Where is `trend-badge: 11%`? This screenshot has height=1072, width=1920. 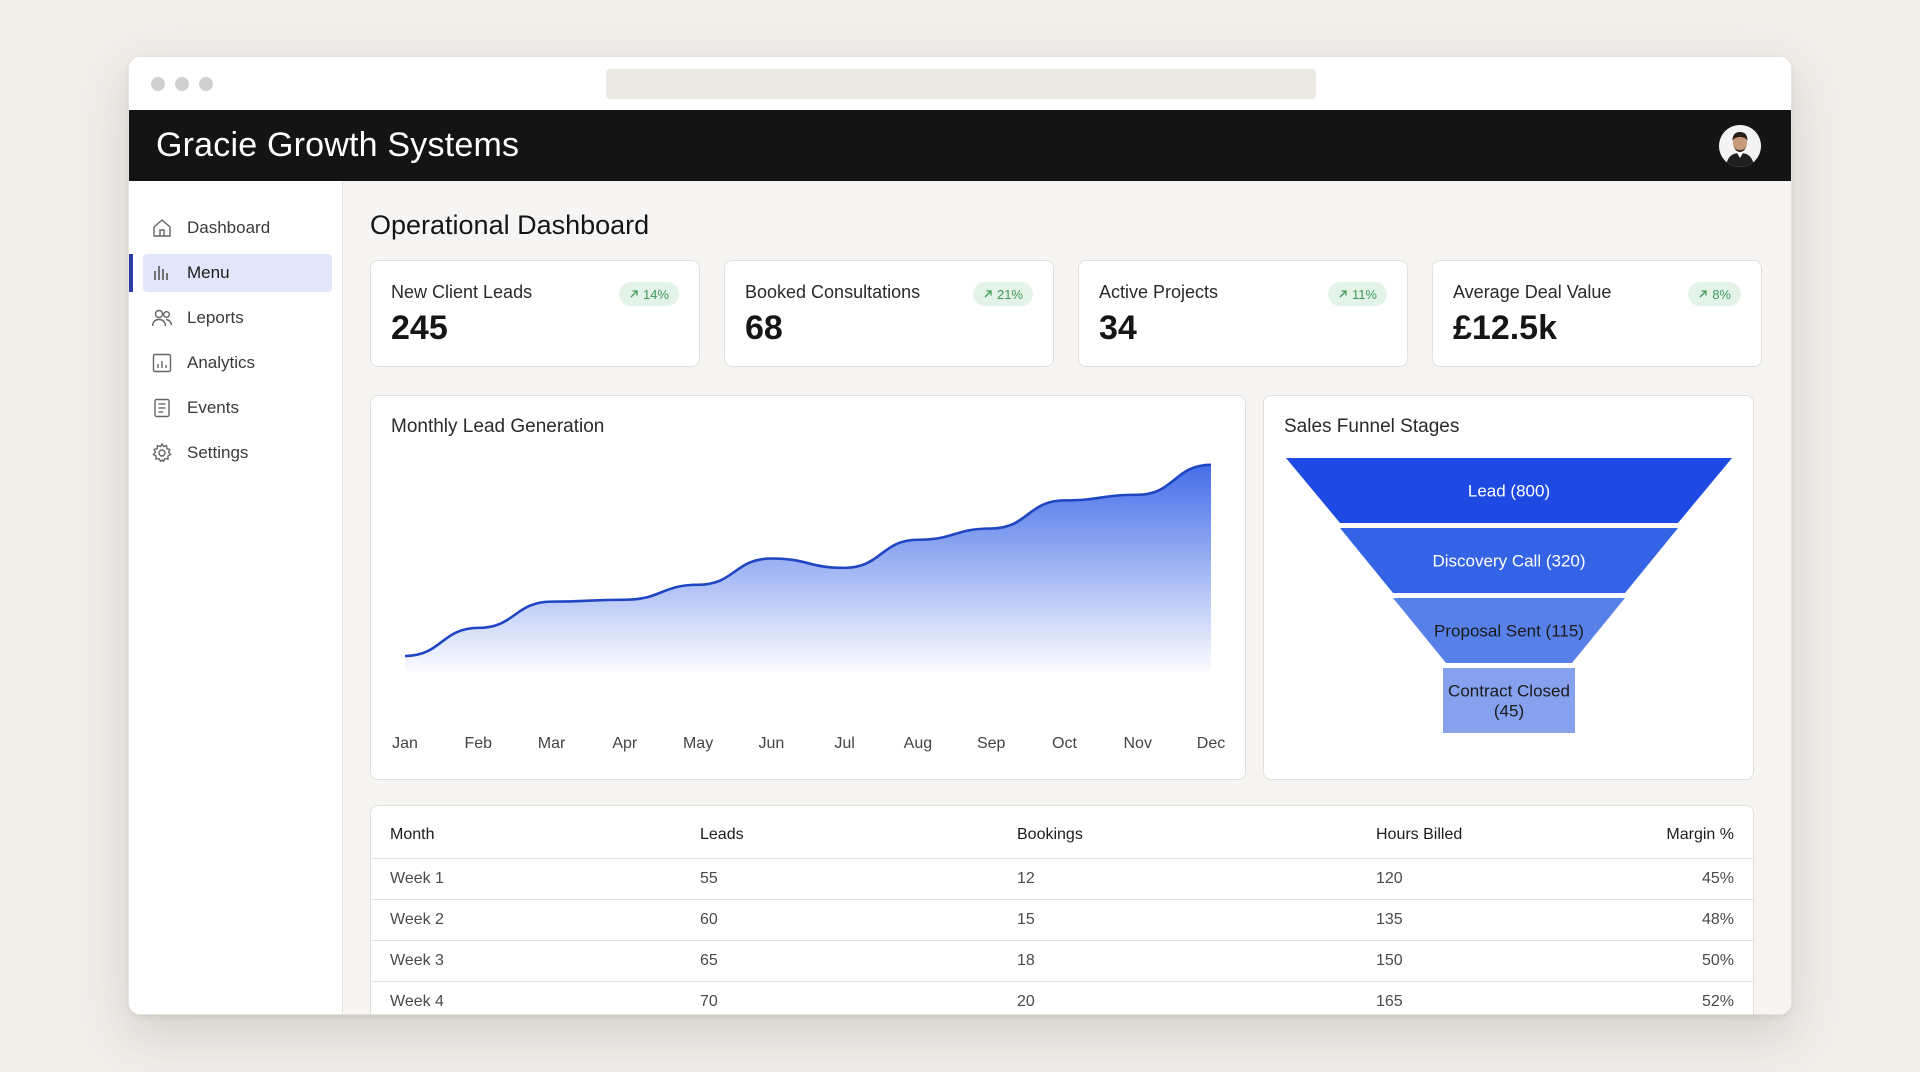
trend-badge: 11% is located at coordinates (1357, 294).